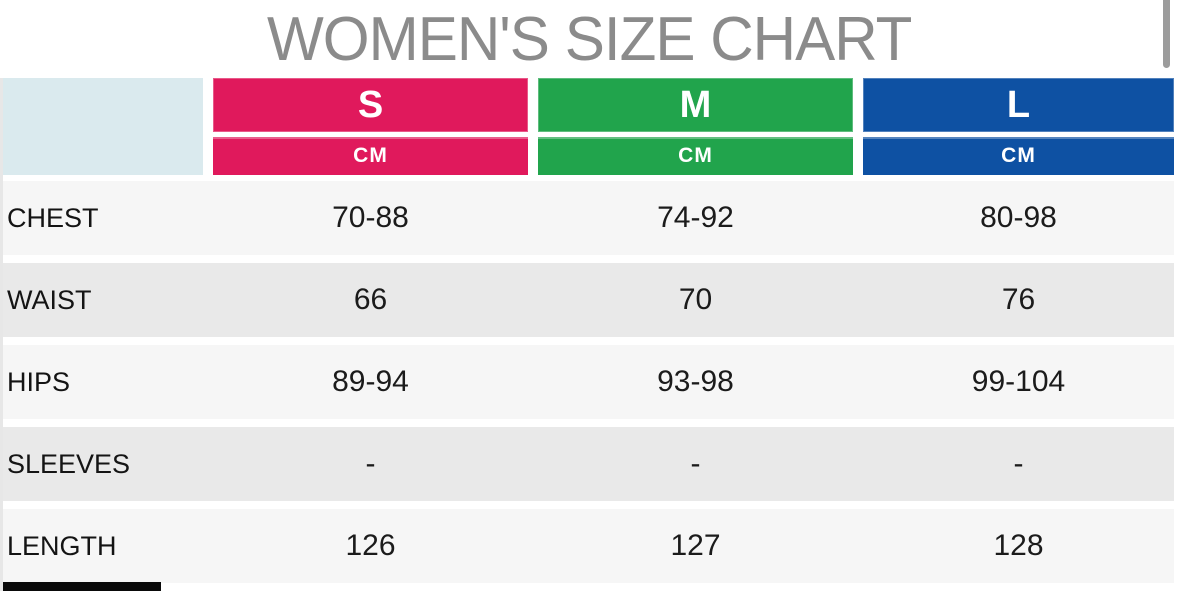 The image size is (1179, 591). I want to click on cell-chest-m: 74-92, so click(695, 217).